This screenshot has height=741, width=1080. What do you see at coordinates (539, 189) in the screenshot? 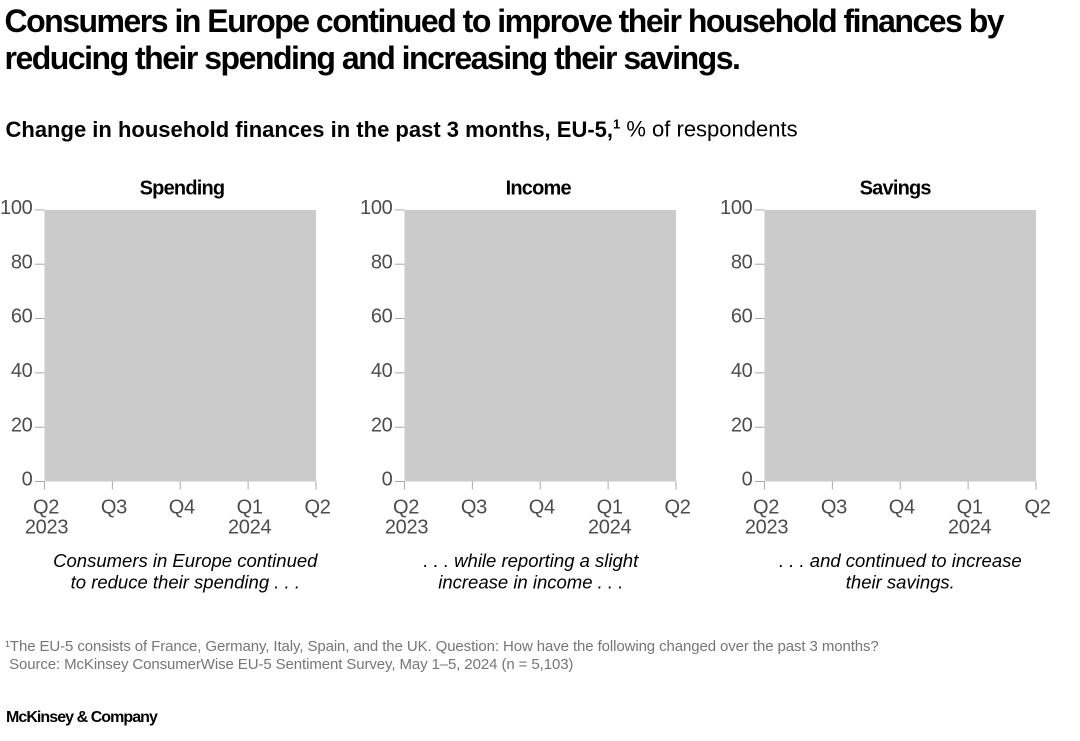
I see `svg-text: Income` at bounding box center [539, 189].